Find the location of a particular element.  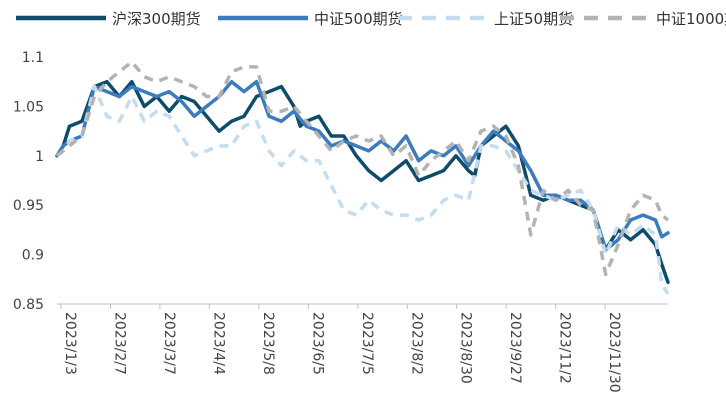

y-tick-label: 1.05 is located at coordinates (28, 107).